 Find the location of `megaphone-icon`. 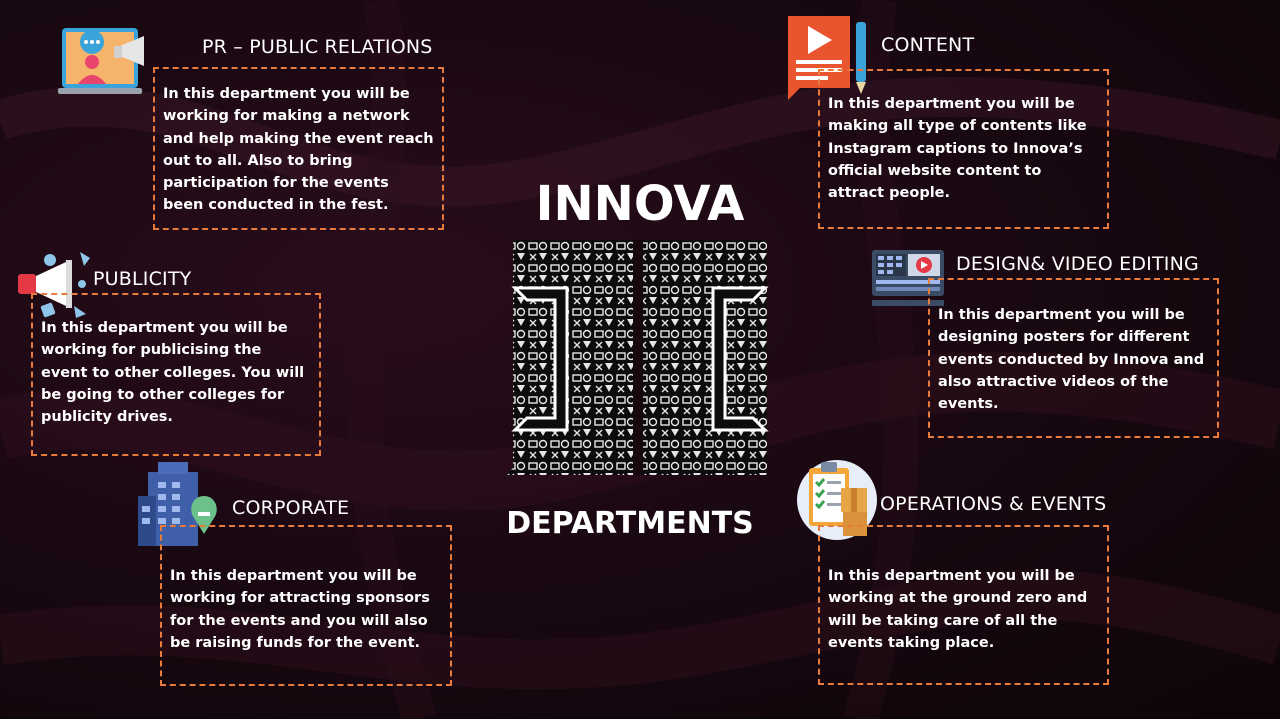

megaphone-icon is located at coordinates (55, 287).